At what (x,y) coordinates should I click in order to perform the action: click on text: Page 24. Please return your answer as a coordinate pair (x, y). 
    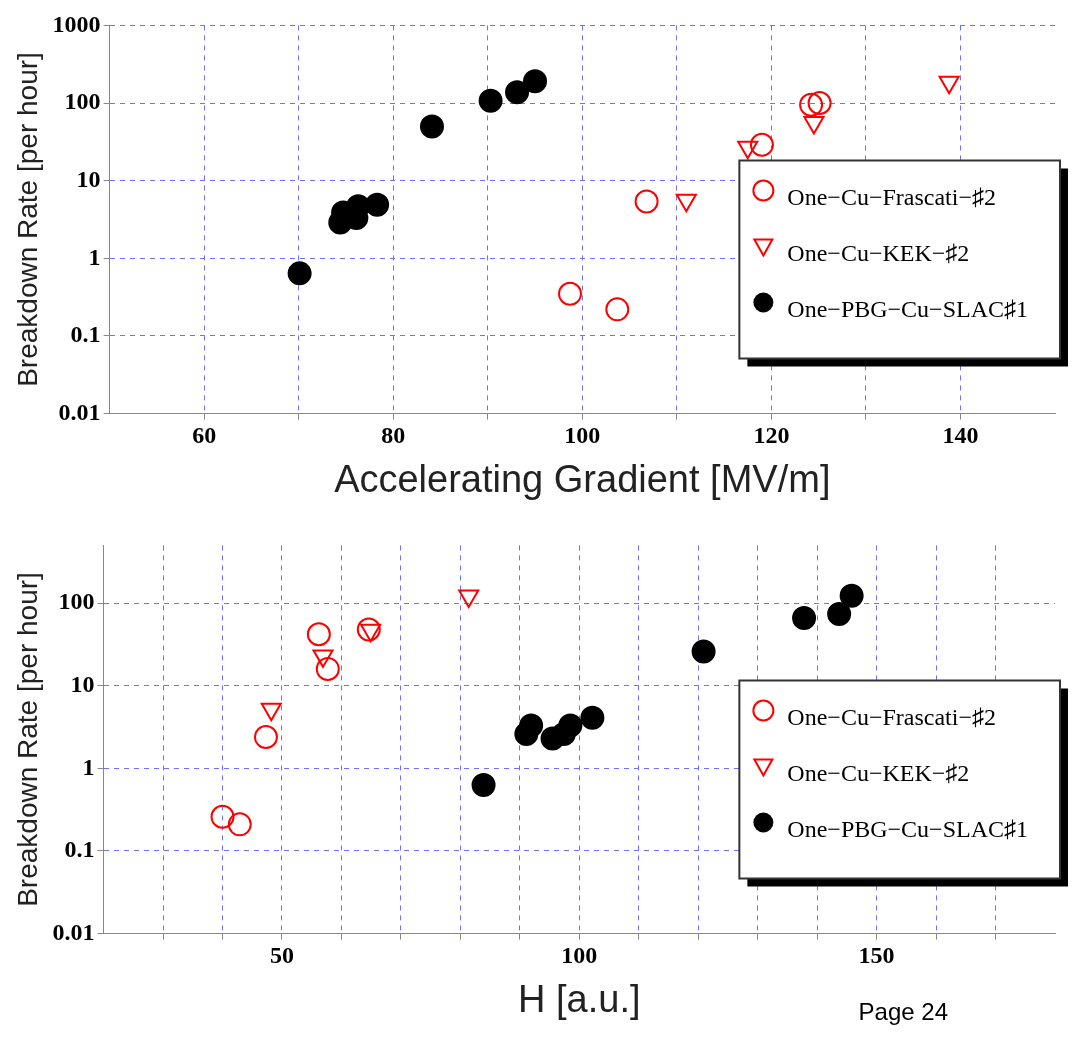
    Looking at the image, I should click on (903, 1012).